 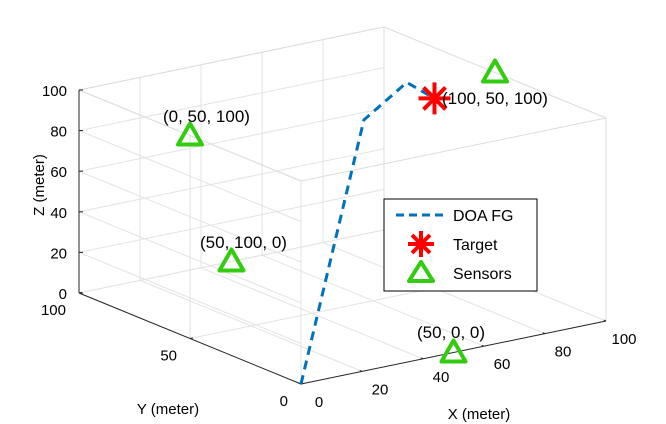 I want to click on x-tick-label: 0, so click(x=319, y=402).